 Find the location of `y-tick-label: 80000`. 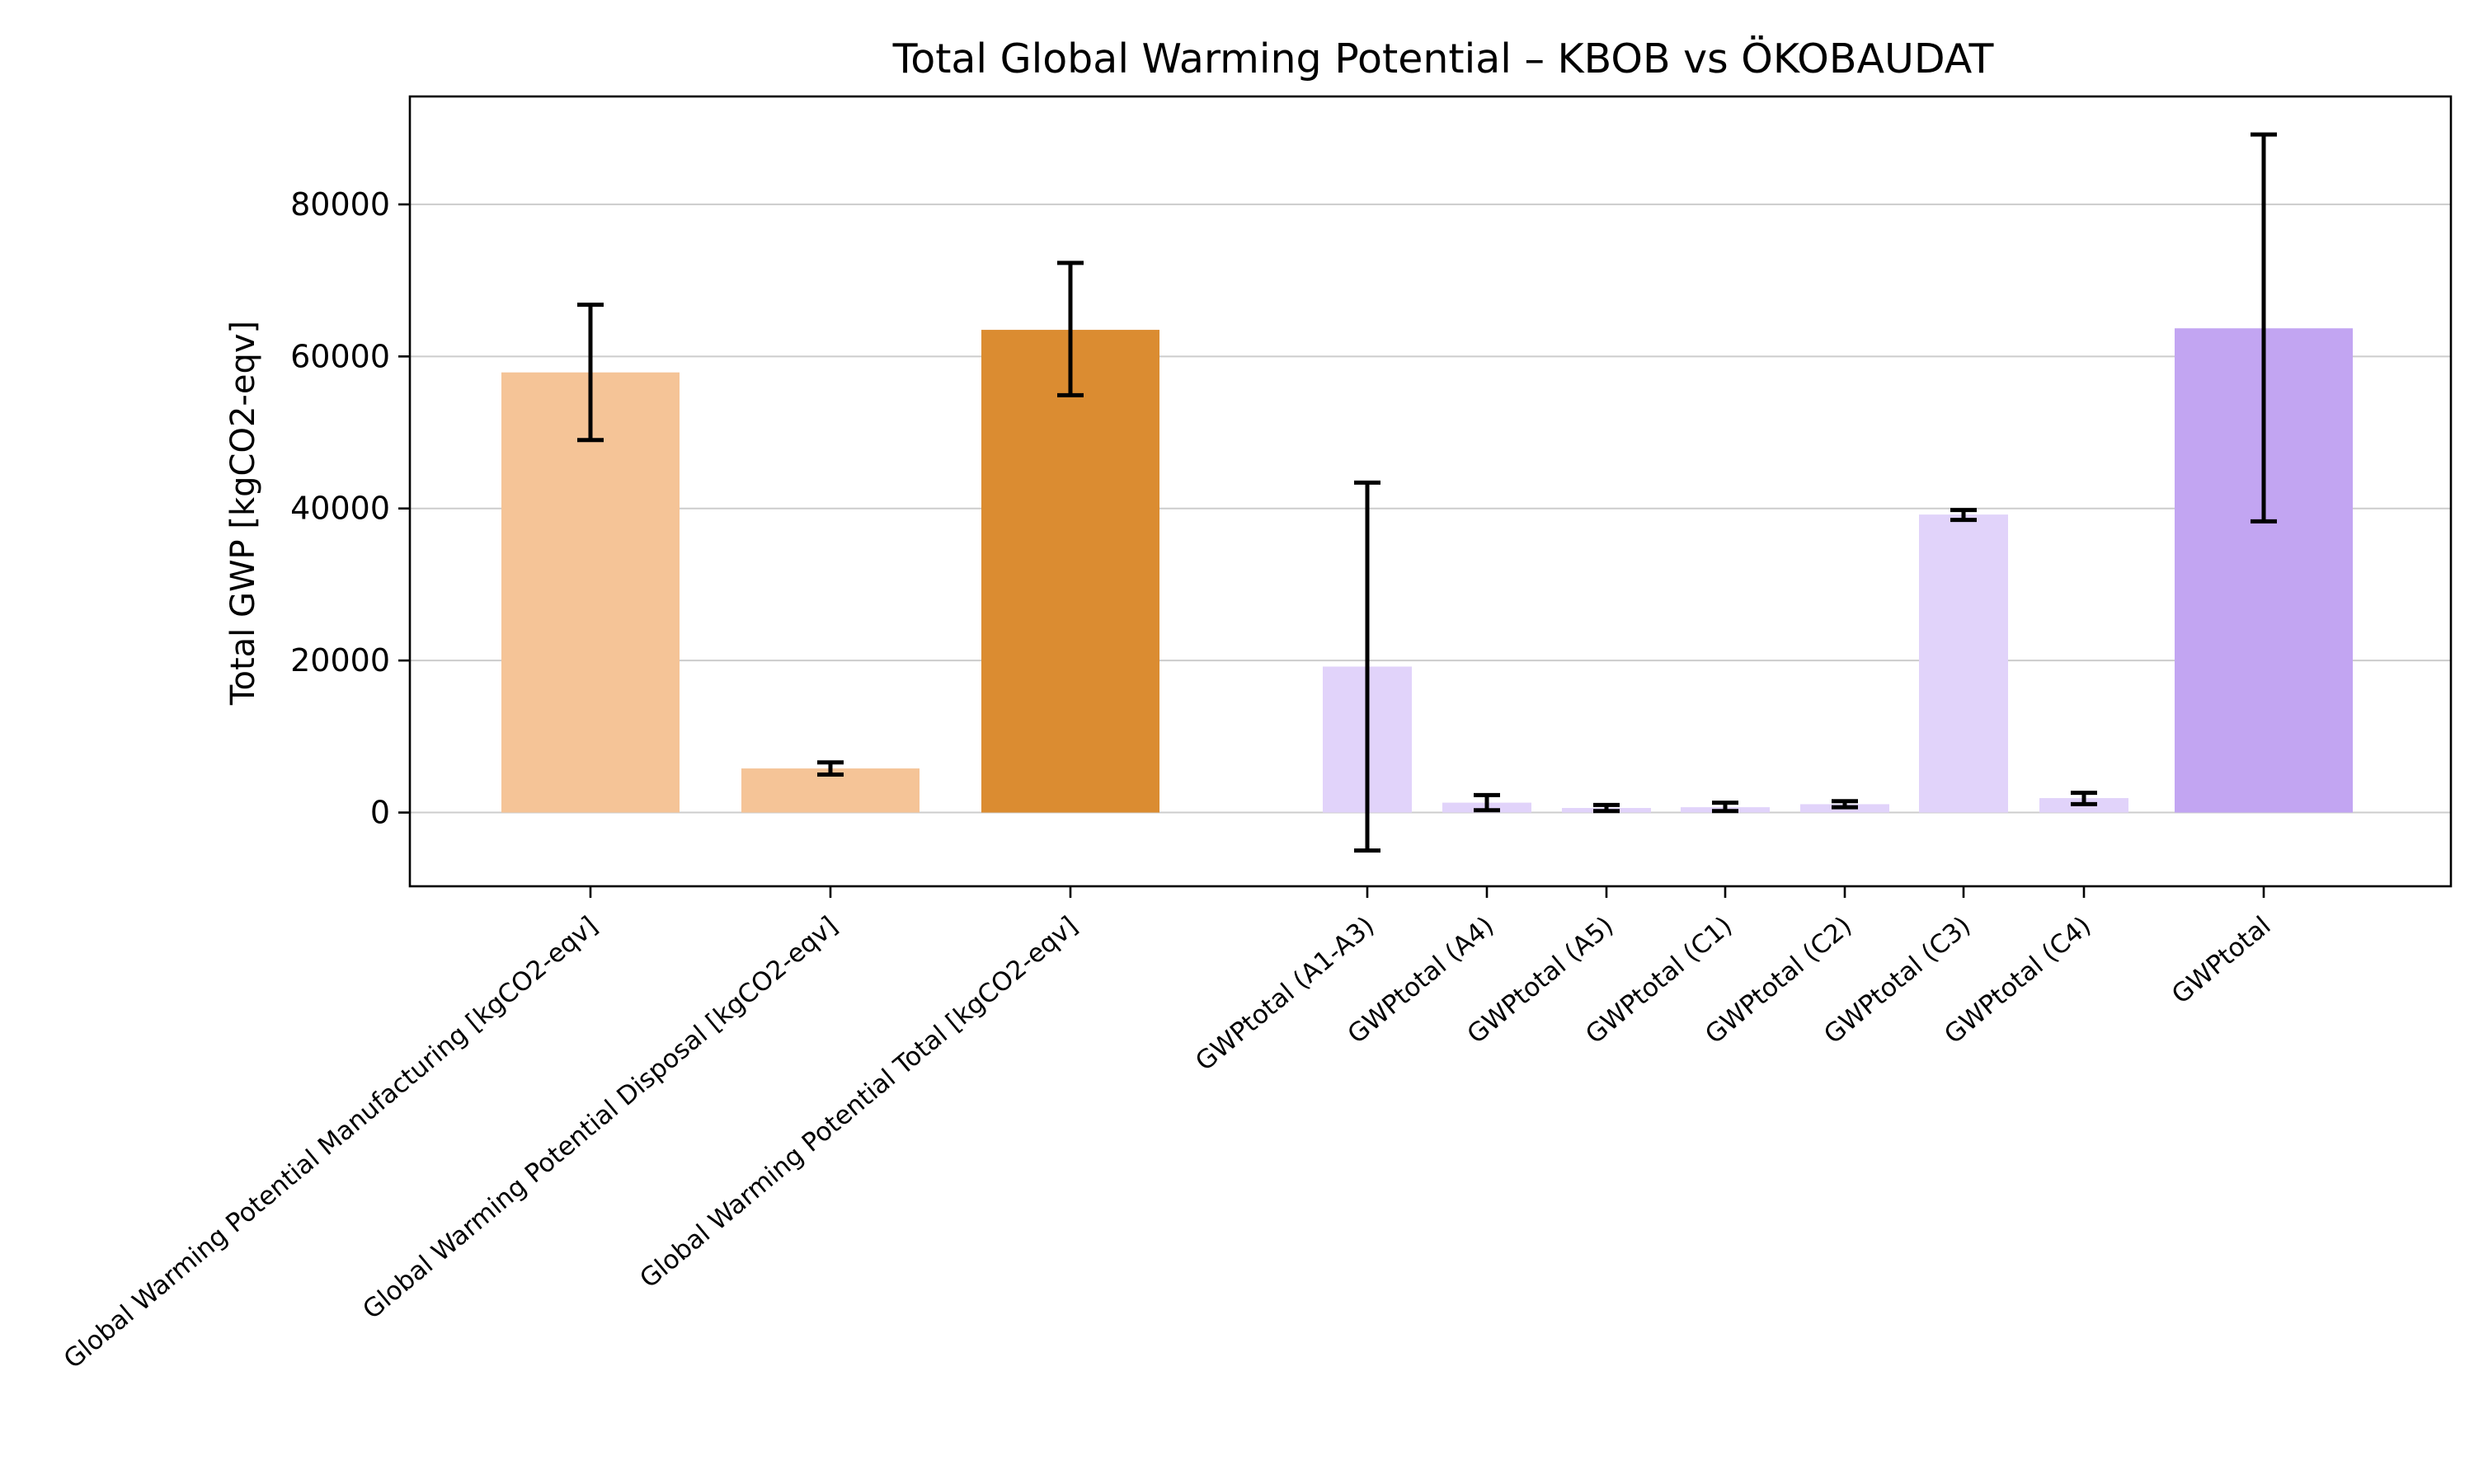

y-tick-label: 80000 is located at coordinates (340, 204).